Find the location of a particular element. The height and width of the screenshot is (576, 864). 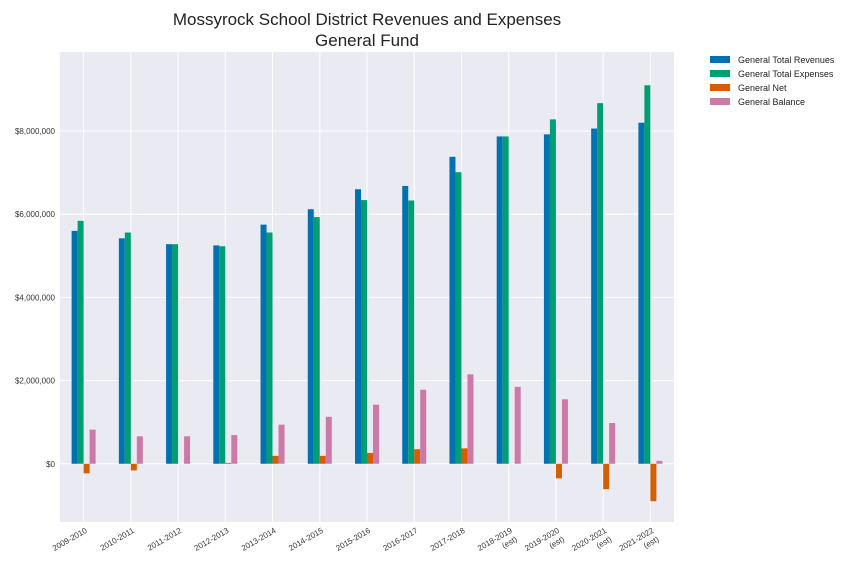

x-tick-label: 2013-2014 is located at coordinates (259, 539).